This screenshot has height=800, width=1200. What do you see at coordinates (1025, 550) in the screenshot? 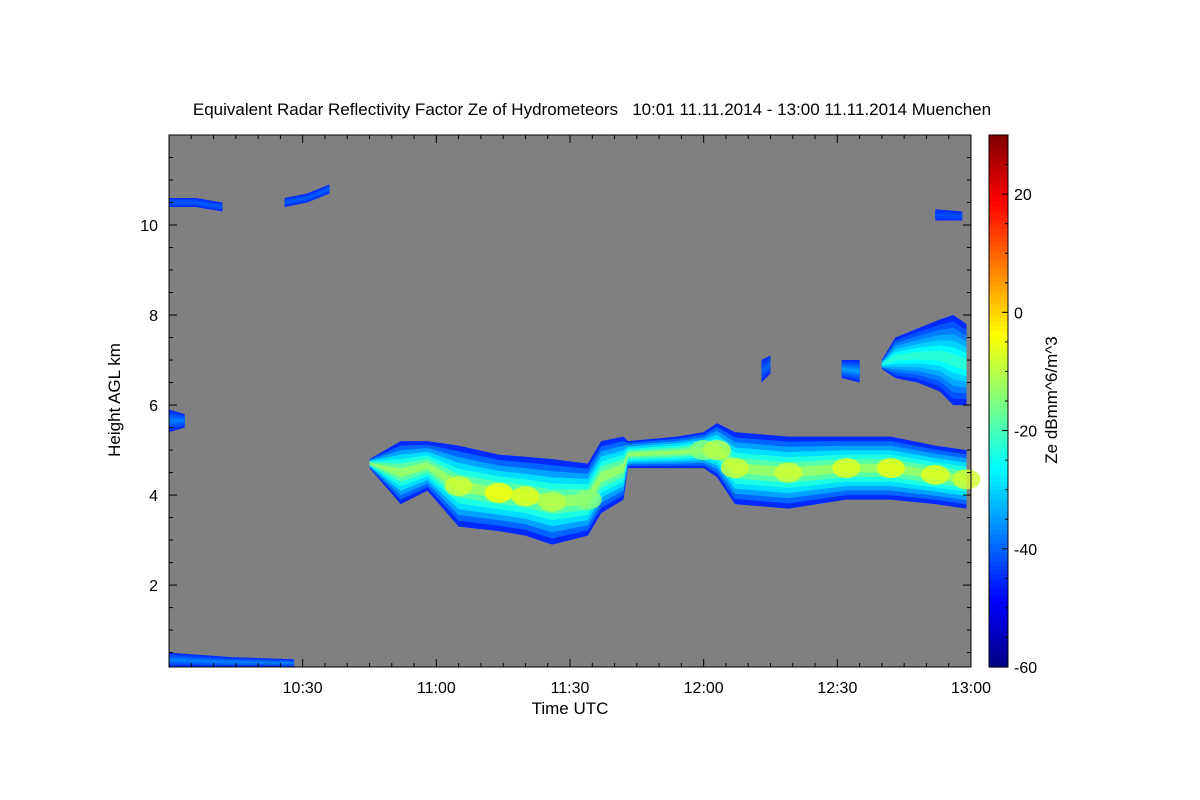
I see `colorbar-tick-label: -40` at bounding box center [1025, 550].